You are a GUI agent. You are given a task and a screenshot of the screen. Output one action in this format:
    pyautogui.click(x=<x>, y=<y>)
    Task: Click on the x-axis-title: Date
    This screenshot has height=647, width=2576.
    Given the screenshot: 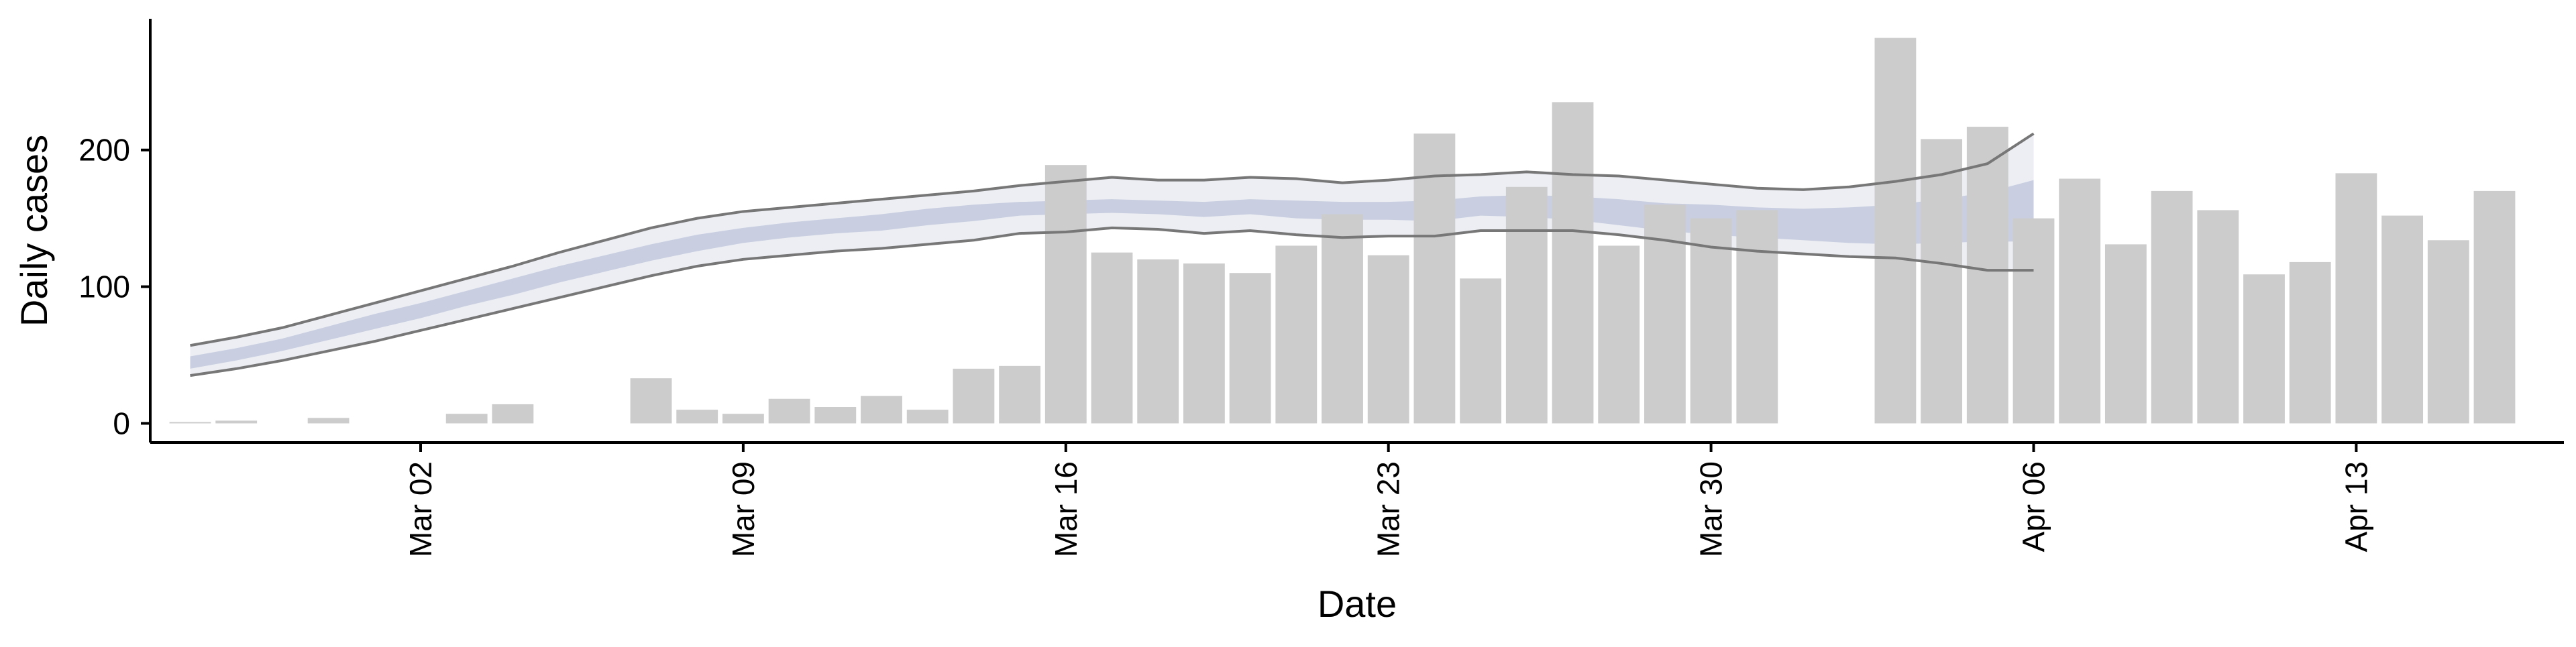 What is the action you would take?
    pyautogui.click(x=1357, y=604)
    